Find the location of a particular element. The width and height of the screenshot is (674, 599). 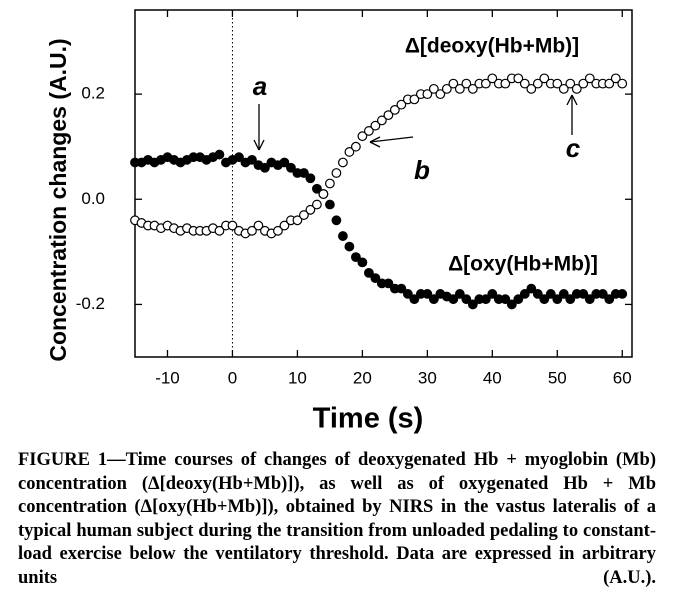

arrow-b-head is located at coordinates (375, 142).